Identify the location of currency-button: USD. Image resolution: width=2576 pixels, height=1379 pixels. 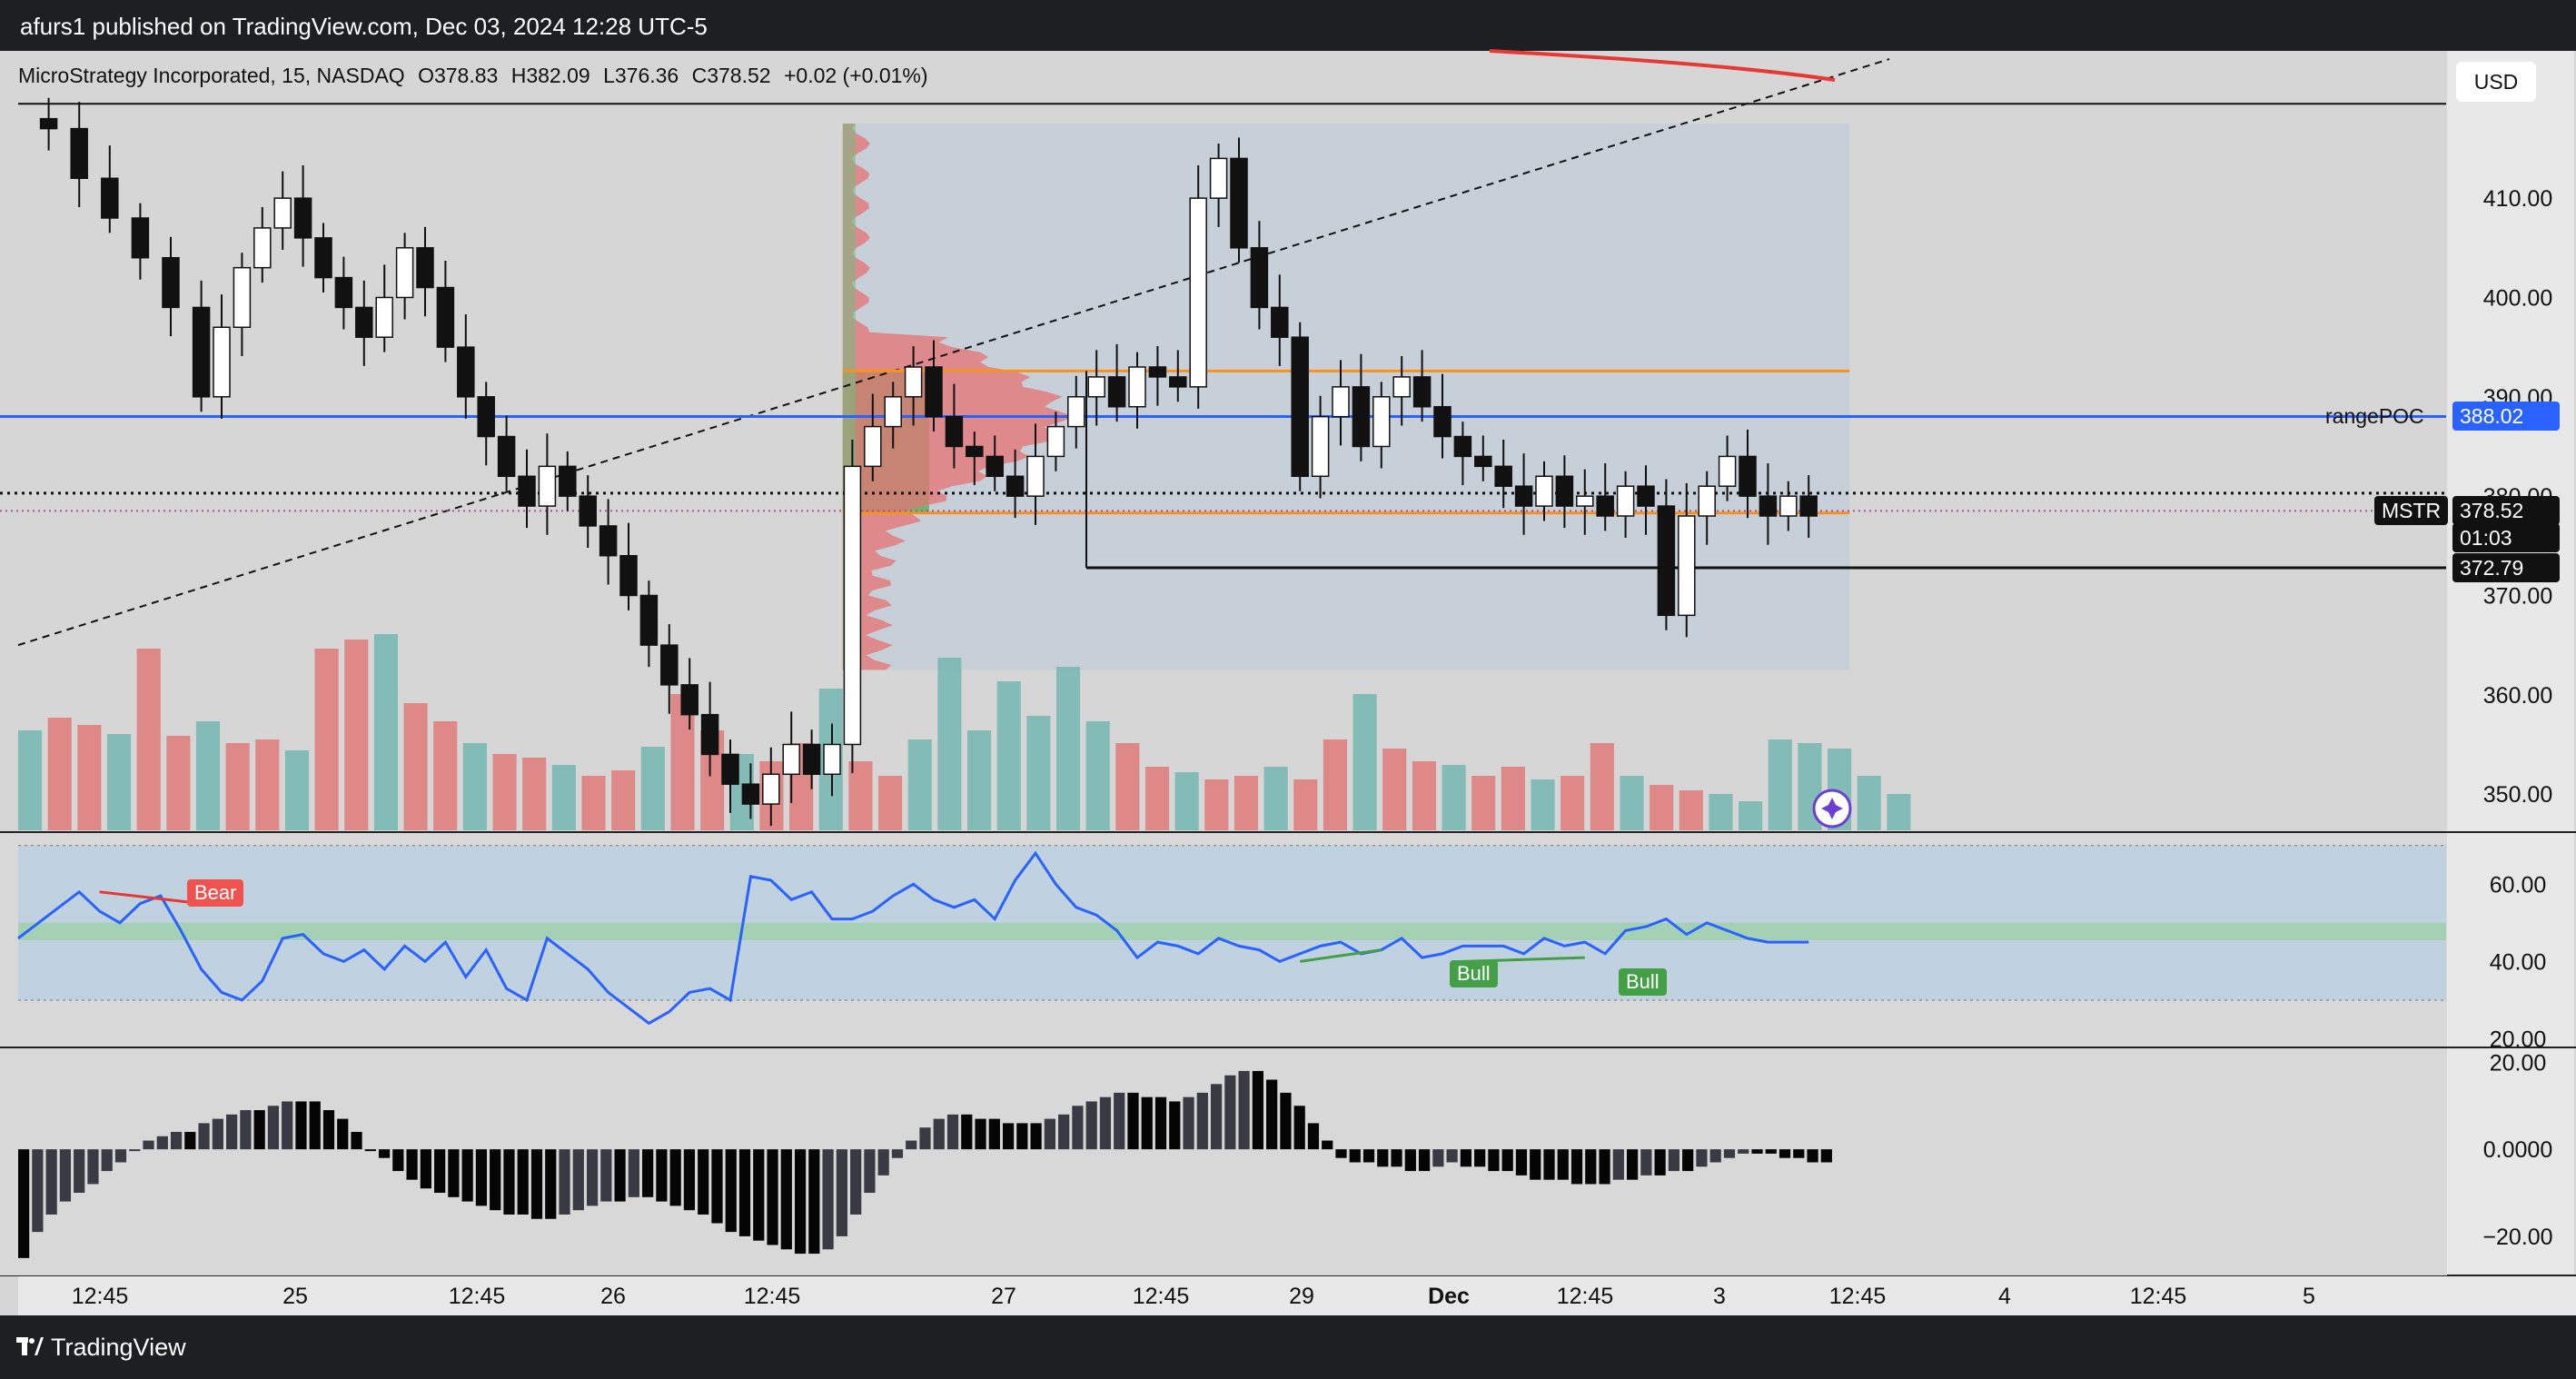
(2496, 82).